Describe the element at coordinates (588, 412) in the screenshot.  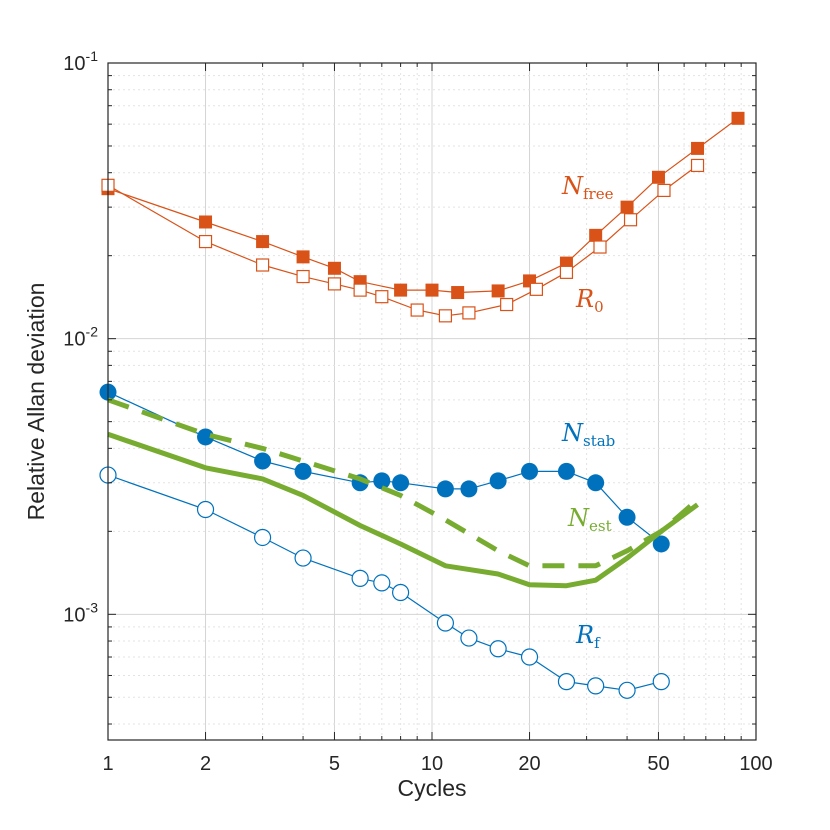
I see `series-annotations: Nfree R0 Nstab Nest Rf` at that location.